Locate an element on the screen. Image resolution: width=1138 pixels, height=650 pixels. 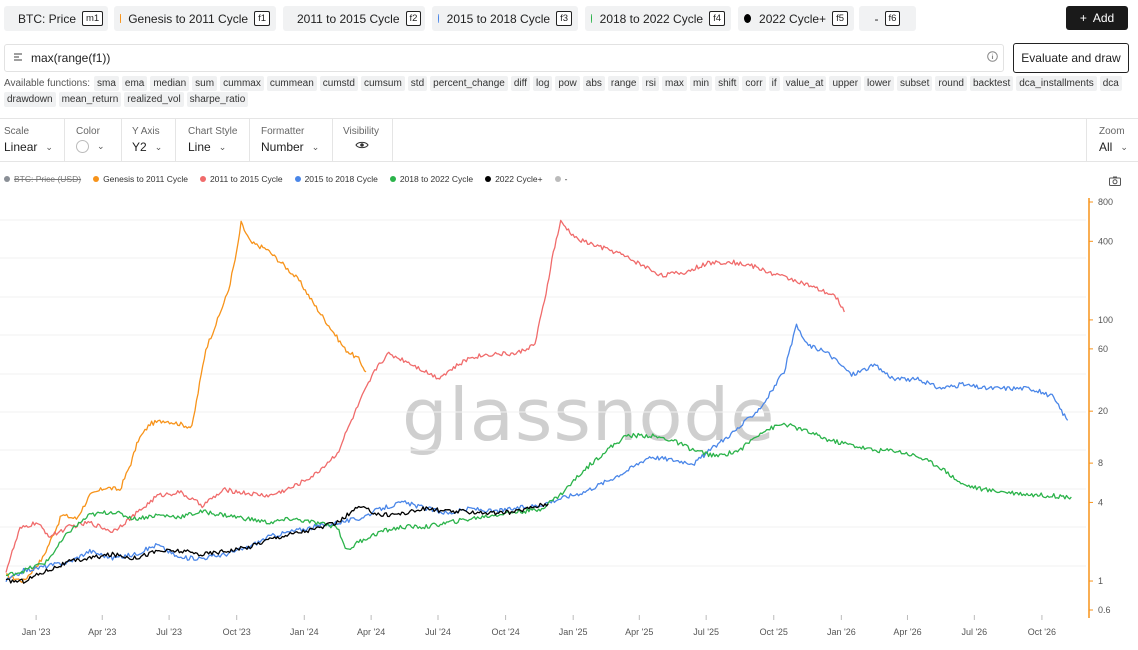
chart-style-label: Chart Style is located at coordinates (213, 131).